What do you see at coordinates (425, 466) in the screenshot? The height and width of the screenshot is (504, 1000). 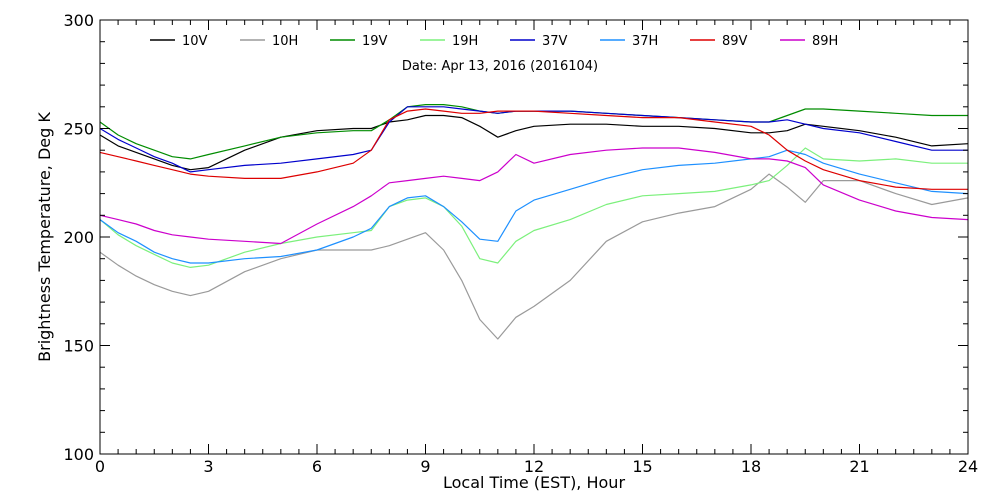 I see `x-tick-label: 9` at bounding box center [425, 466].